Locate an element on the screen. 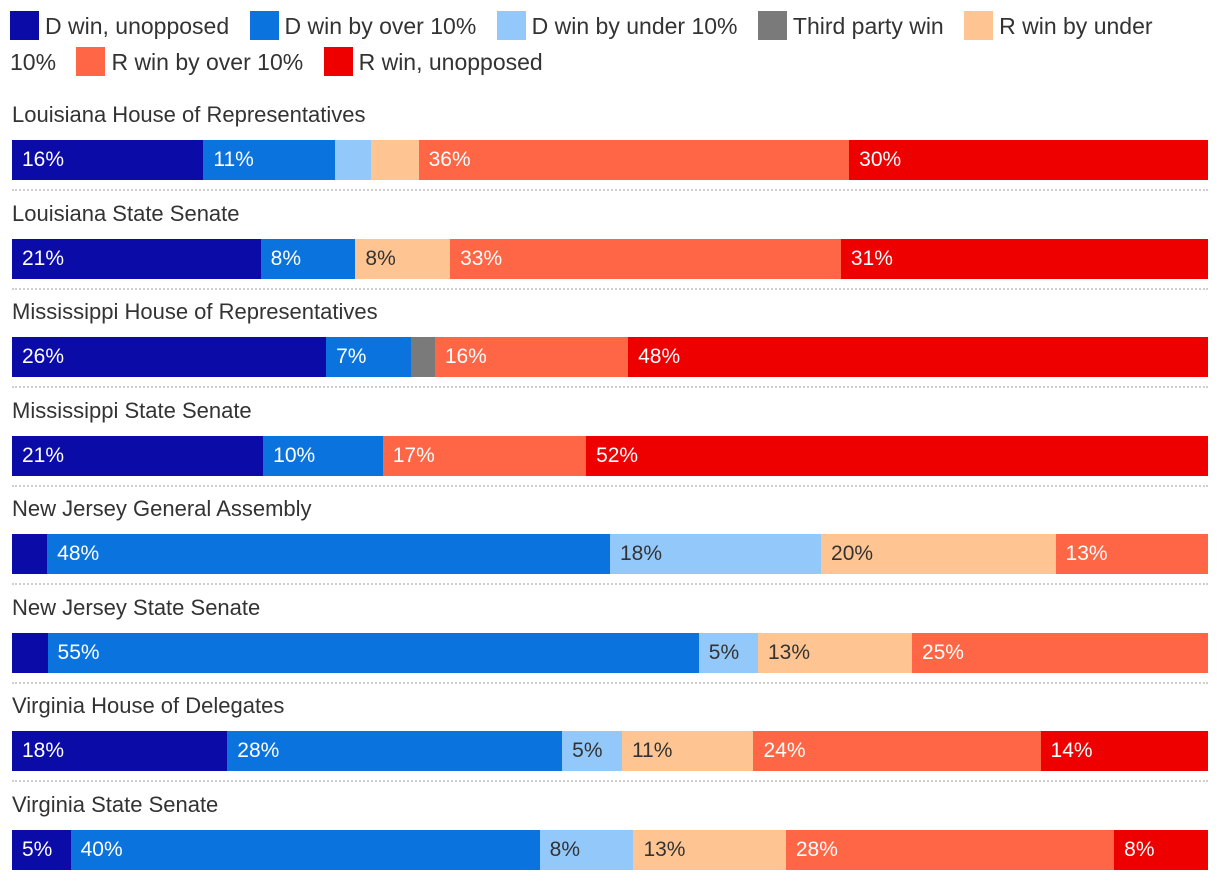  legend-swatch-d_under10 is located at coordinates (511, 25).